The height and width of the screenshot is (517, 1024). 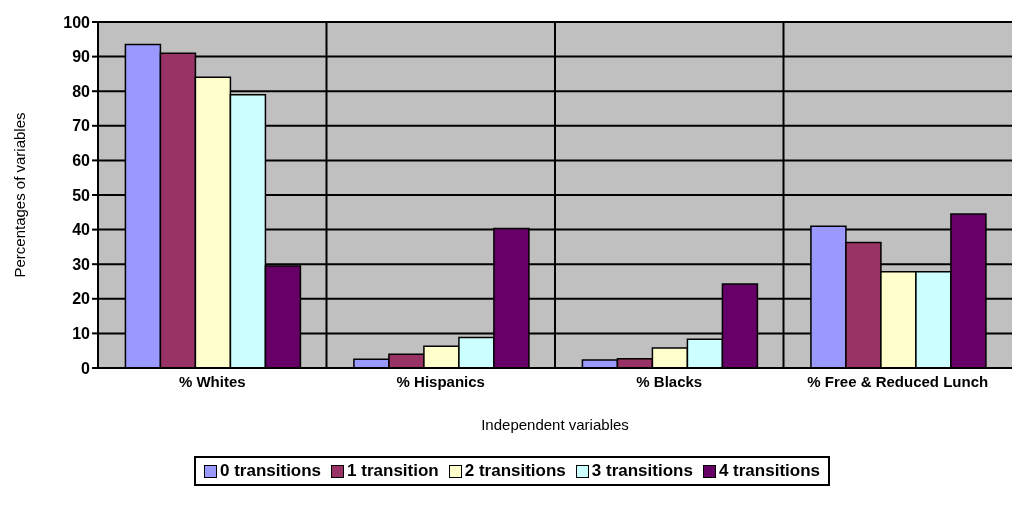 What do you see at coordinates (81, 230) in the screenshot?
I see `y-tick-label: 40` at bounding box center [81, 230].